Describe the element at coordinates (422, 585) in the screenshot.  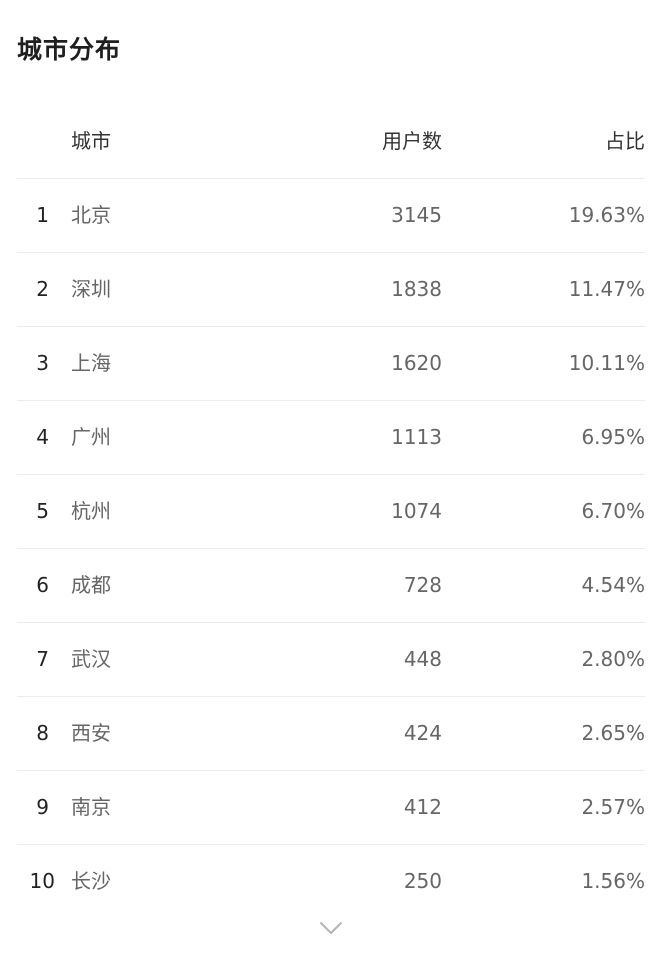
I see `row-users: 728` at that location.